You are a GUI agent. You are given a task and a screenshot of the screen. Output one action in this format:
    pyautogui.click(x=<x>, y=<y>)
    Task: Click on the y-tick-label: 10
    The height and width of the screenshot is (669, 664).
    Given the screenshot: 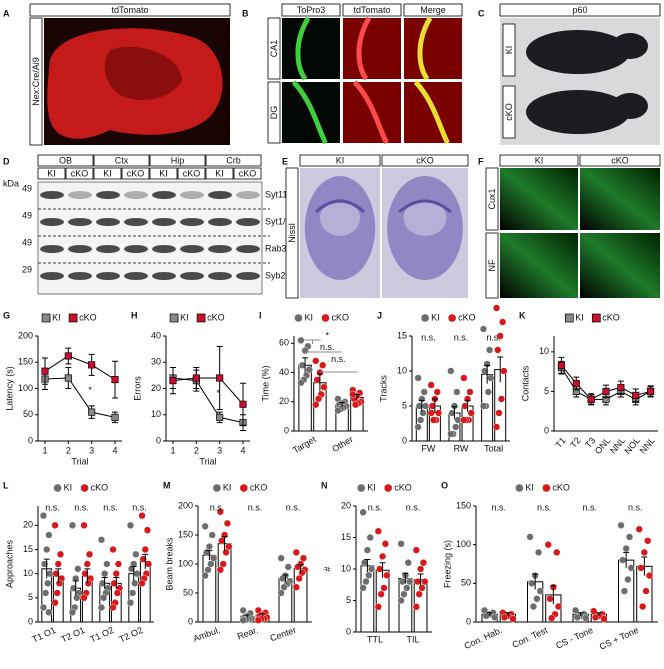 What is the action you would take?
    pyautogui.click(x=346, y=568)
    